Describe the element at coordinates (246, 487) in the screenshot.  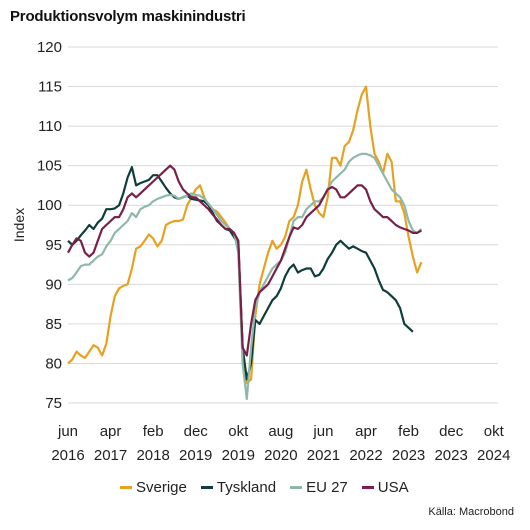
I see `legend-label: Tyskland` at that location.